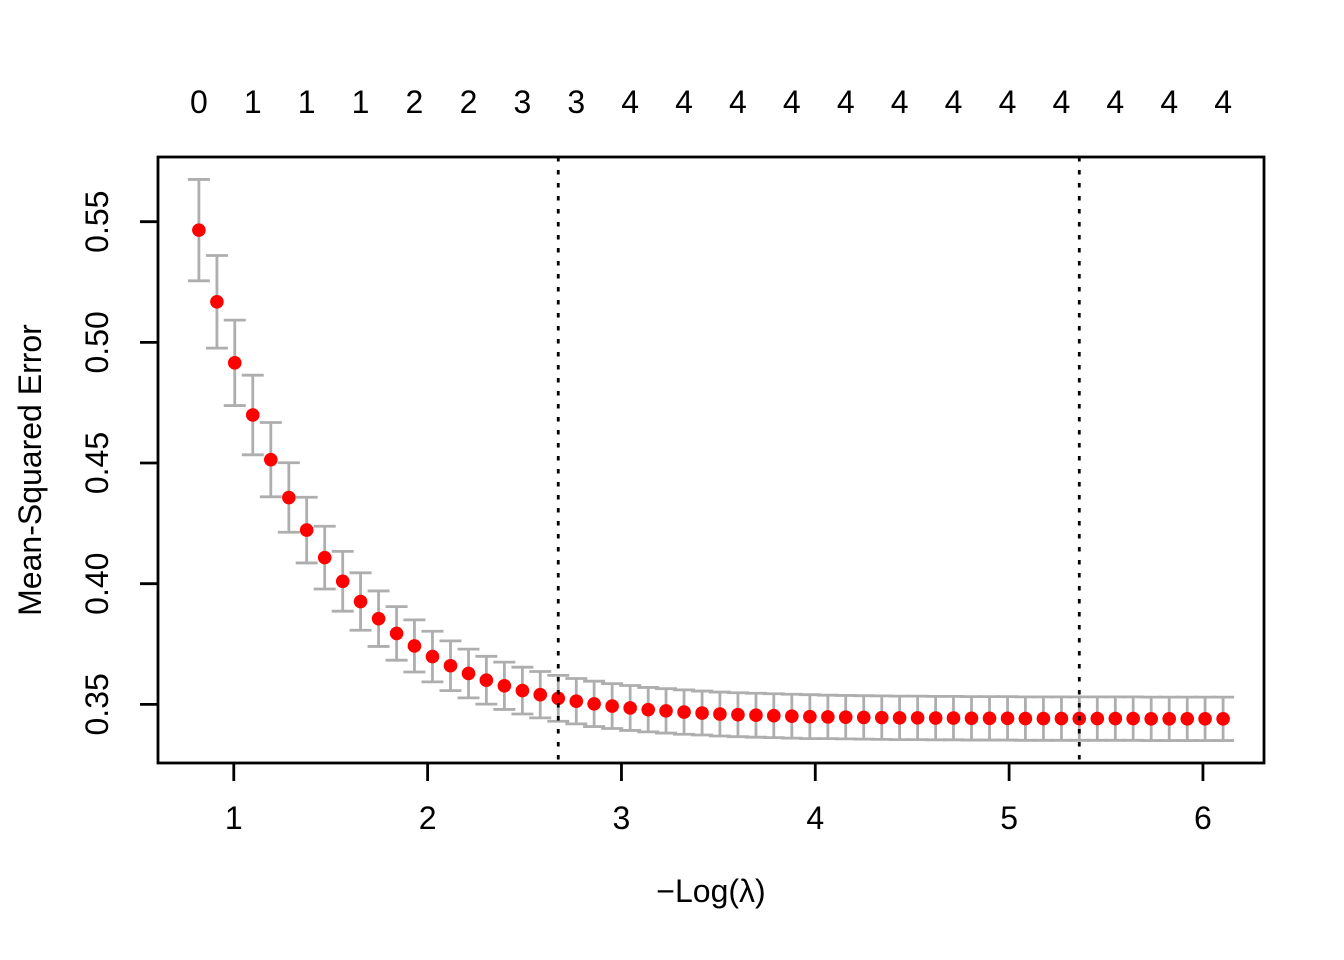  What do you see at coordinates (1203, 818) in the screenshot?
I see `x-tick-label: 6` at bounding box center [1203, 818].